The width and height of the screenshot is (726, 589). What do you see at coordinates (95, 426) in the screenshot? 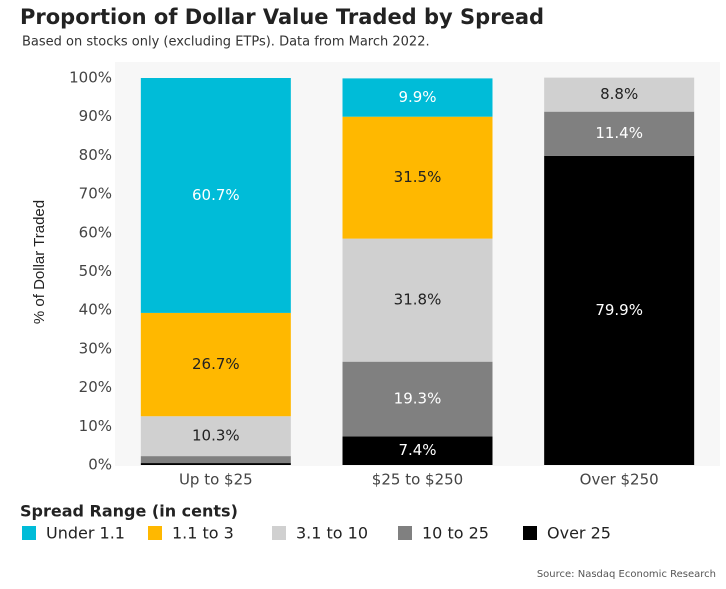
I see `y-tick-label: 10%` at bounding box center [95, 426].